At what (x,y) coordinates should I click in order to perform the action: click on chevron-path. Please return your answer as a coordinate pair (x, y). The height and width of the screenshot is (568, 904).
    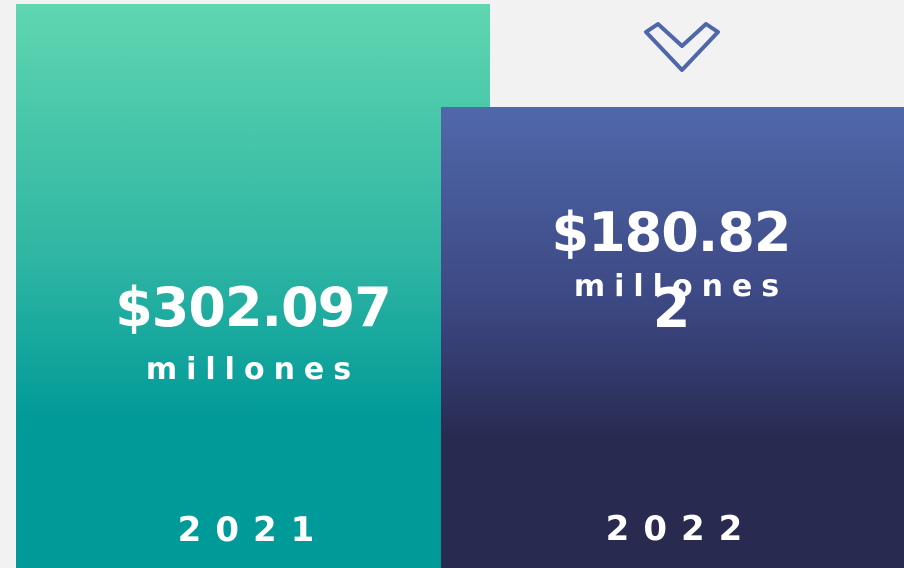
    Looking at the image, I should click on (682, 47).